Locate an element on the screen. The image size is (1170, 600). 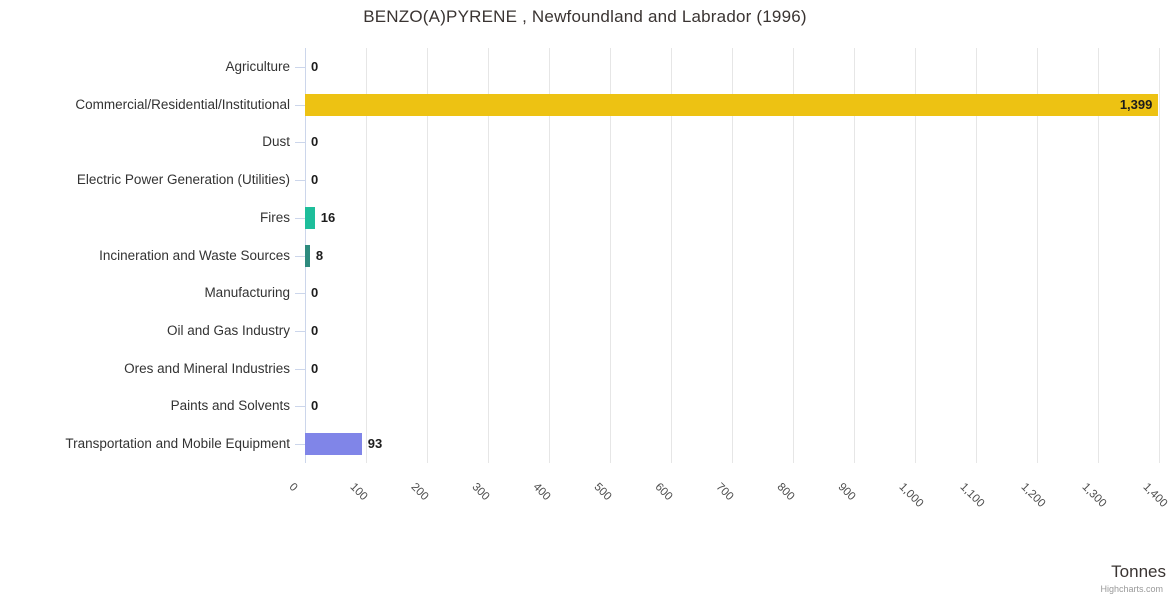
x-axis-tick-label: 0 is located at coordinates (293, 488).